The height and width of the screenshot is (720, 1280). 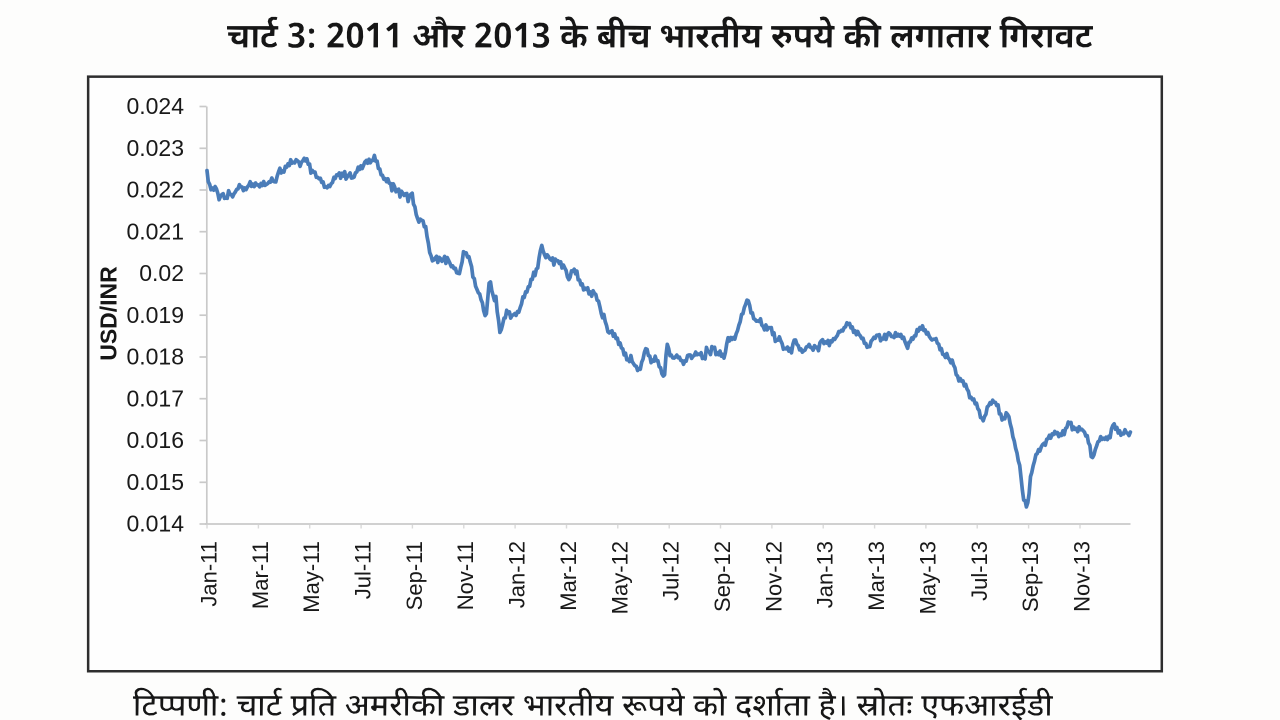 I want to click on svg-text: 0.022, so click(x=155, y=190).